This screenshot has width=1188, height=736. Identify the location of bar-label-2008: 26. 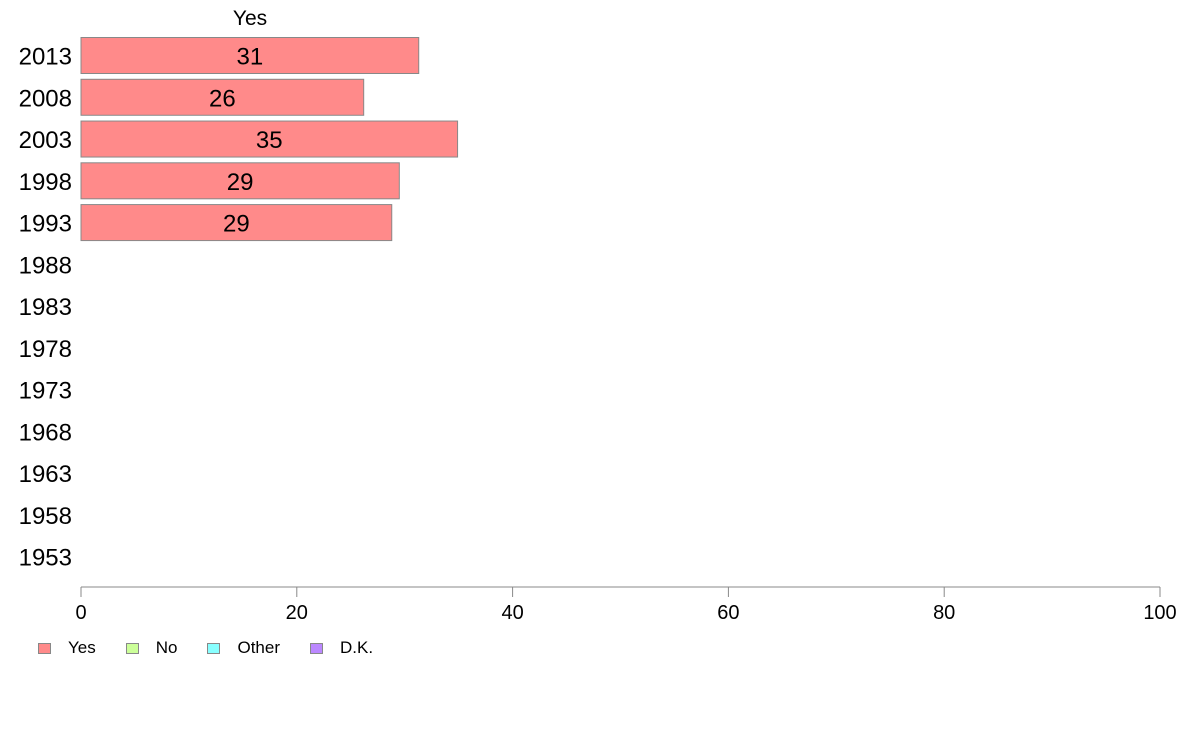
(222, 98).